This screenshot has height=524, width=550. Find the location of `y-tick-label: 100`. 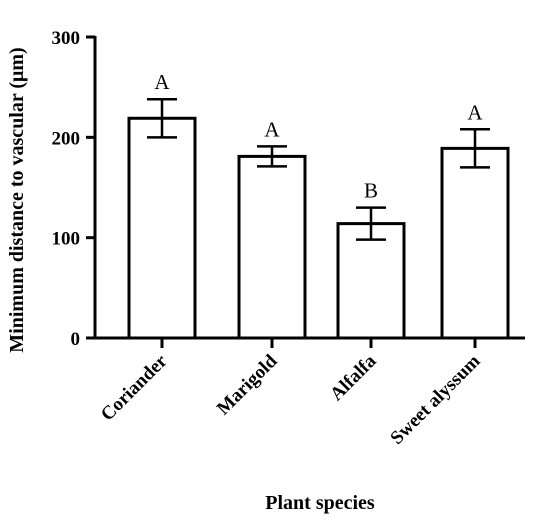

y-tick-label: 100 is located at coordinates (66, 239).